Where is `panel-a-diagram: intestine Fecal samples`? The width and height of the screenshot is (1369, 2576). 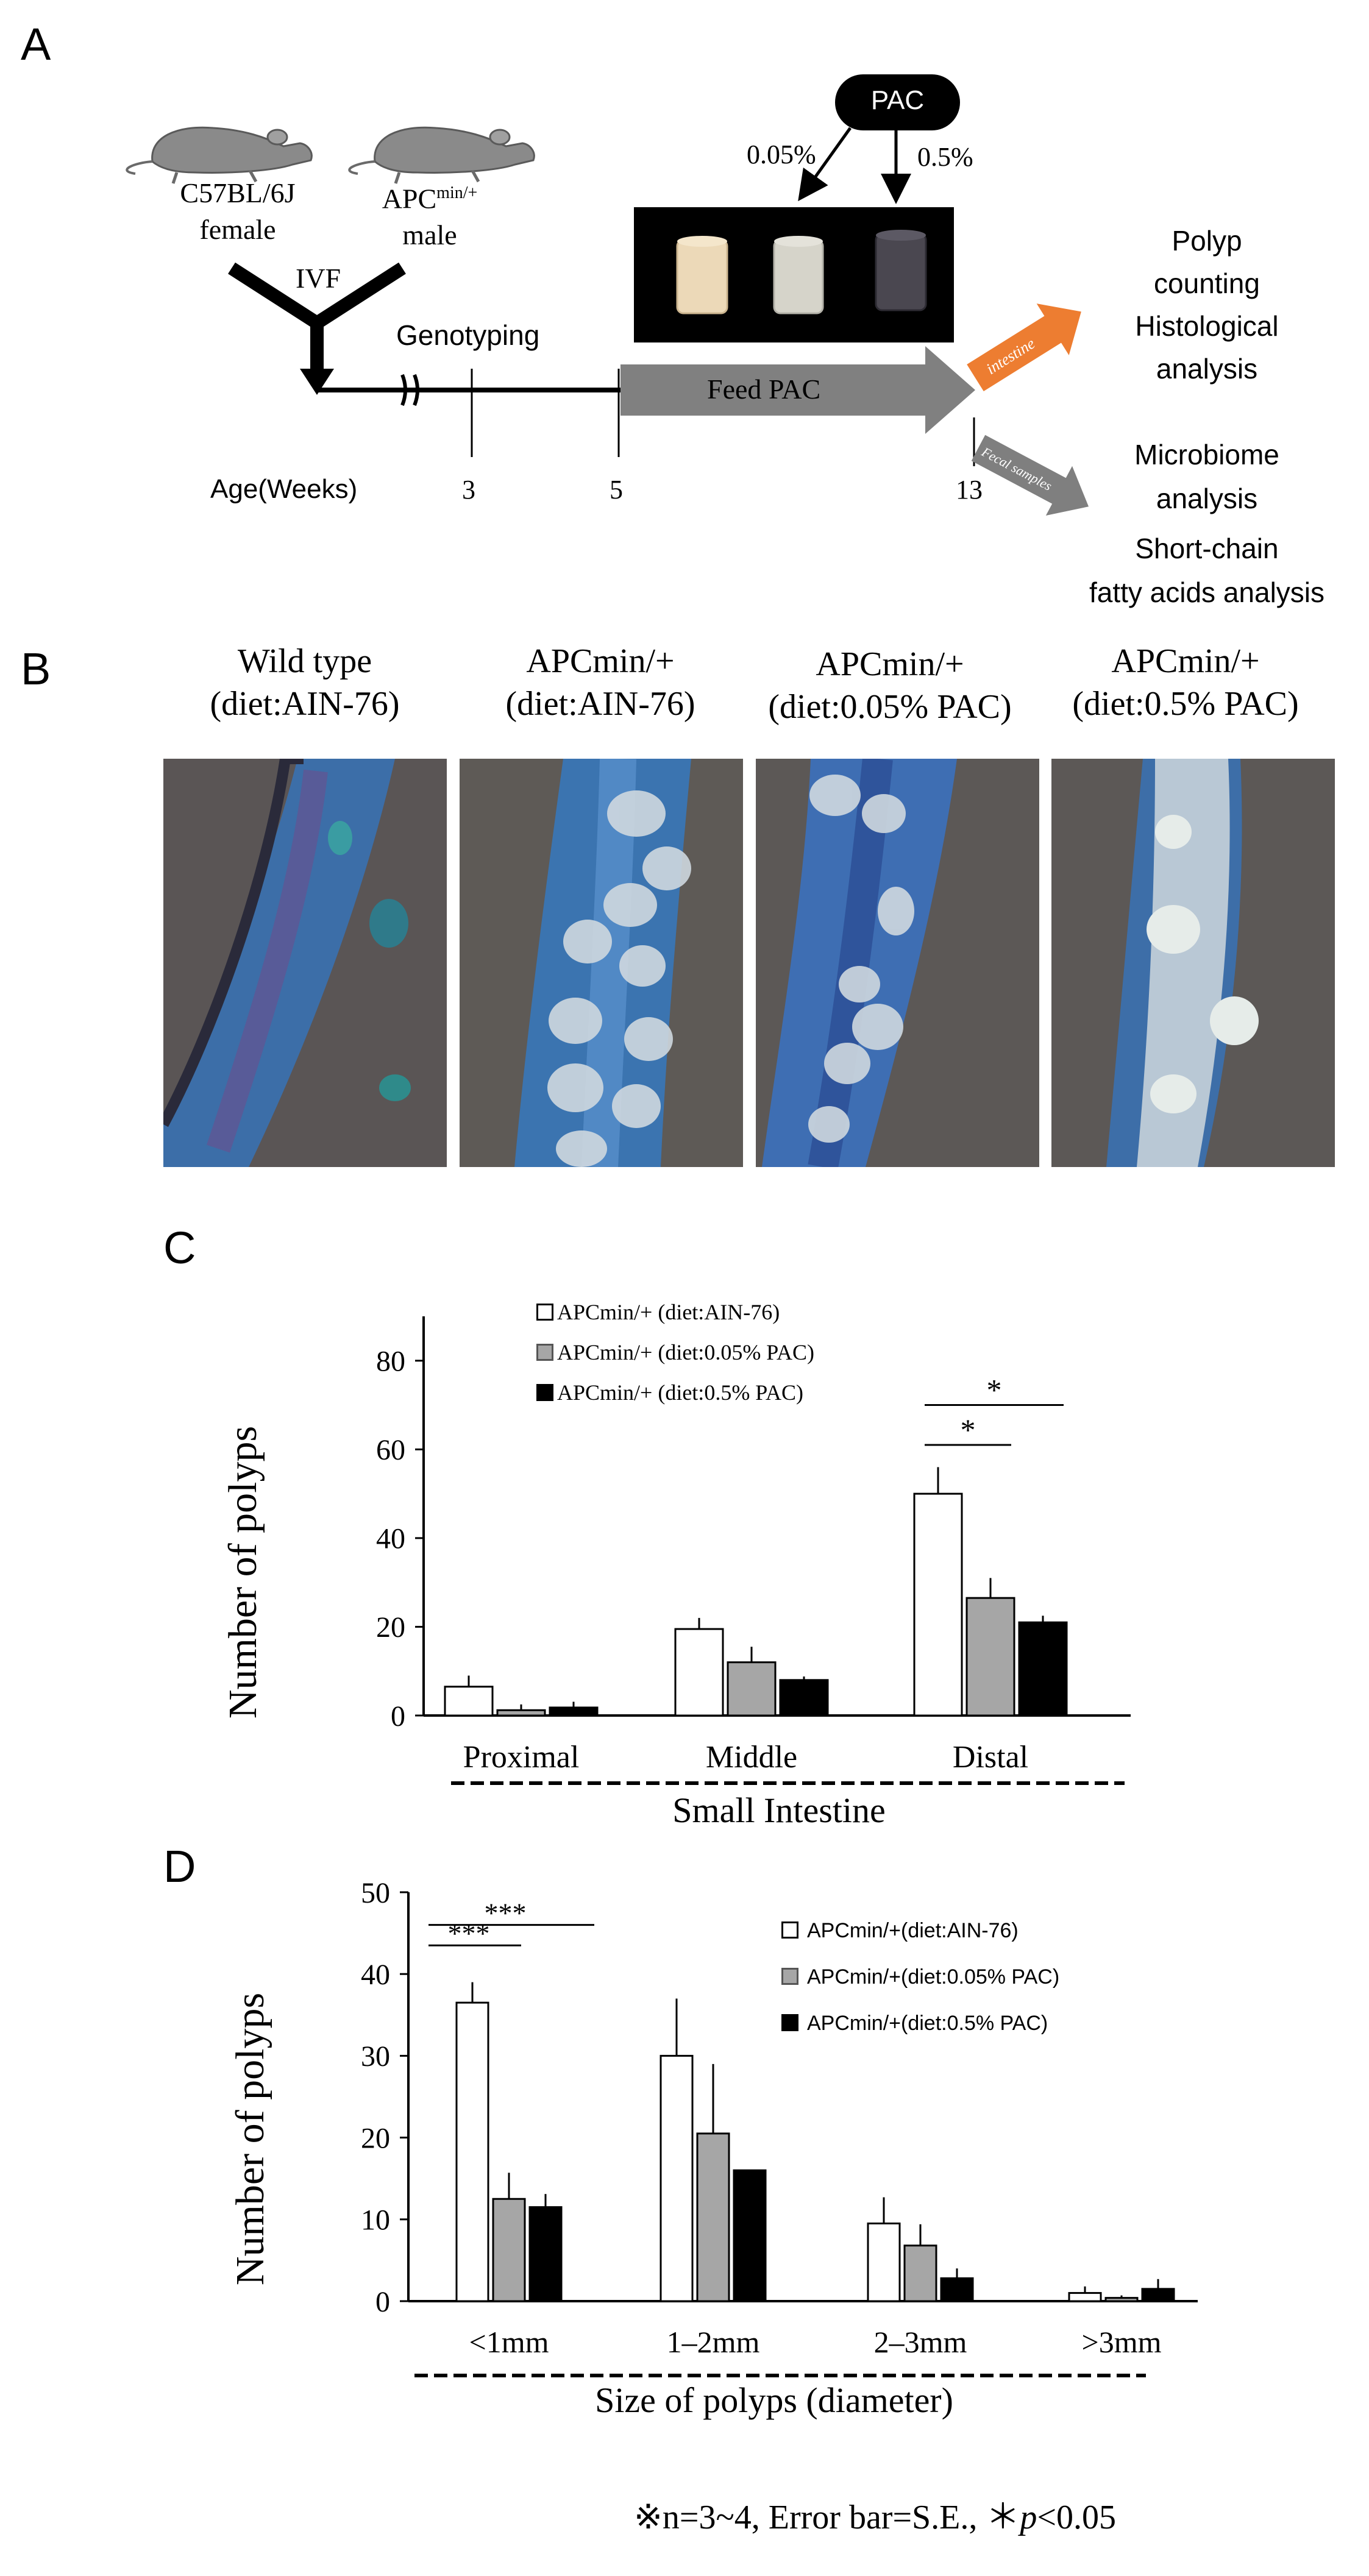
panel-a-diagram: intestine Fecal samples is located at coordinates (607, 295).